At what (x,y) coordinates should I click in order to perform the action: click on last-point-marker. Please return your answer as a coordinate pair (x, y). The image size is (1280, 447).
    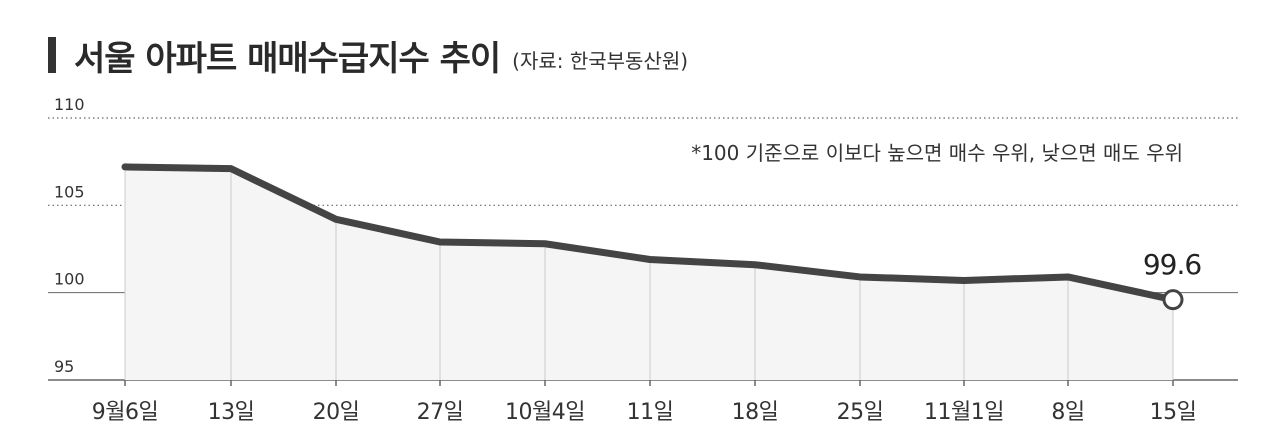
    Looking at the image, I should click on (1173, 300).